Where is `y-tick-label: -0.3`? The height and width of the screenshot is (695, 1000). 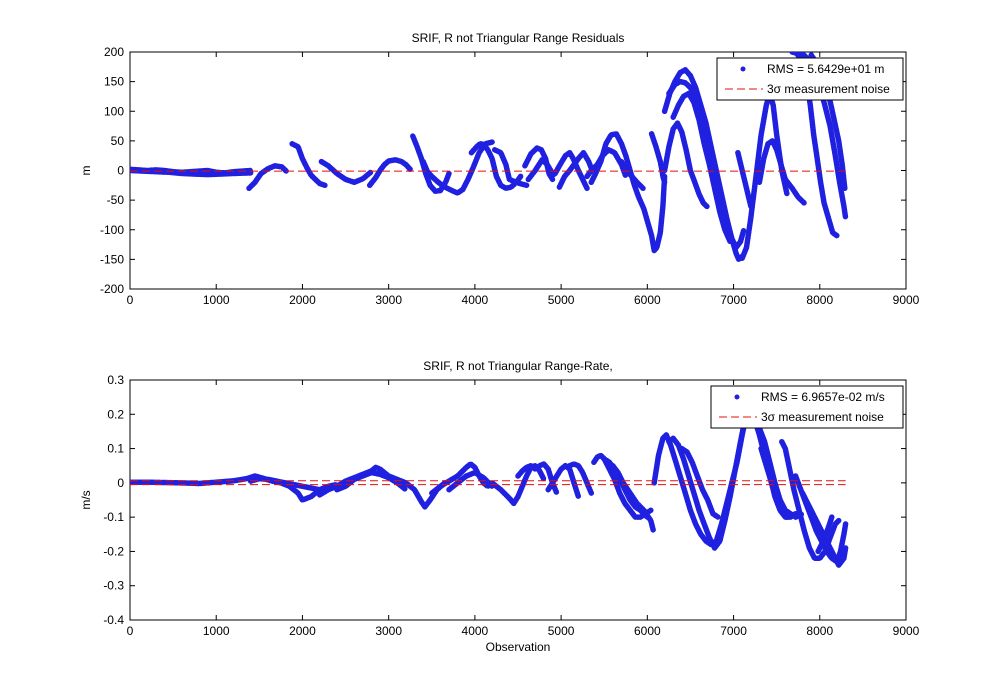
y-tick-label: -0.3 is located at coordinates (113, 586).